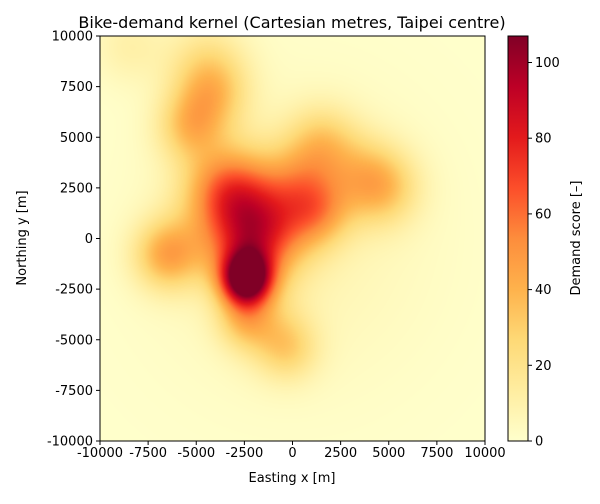  What do you see at coordinates (76, 138) in the screenshot?
I see `y-tick-label: 5000` at bounding box center [76, 138].